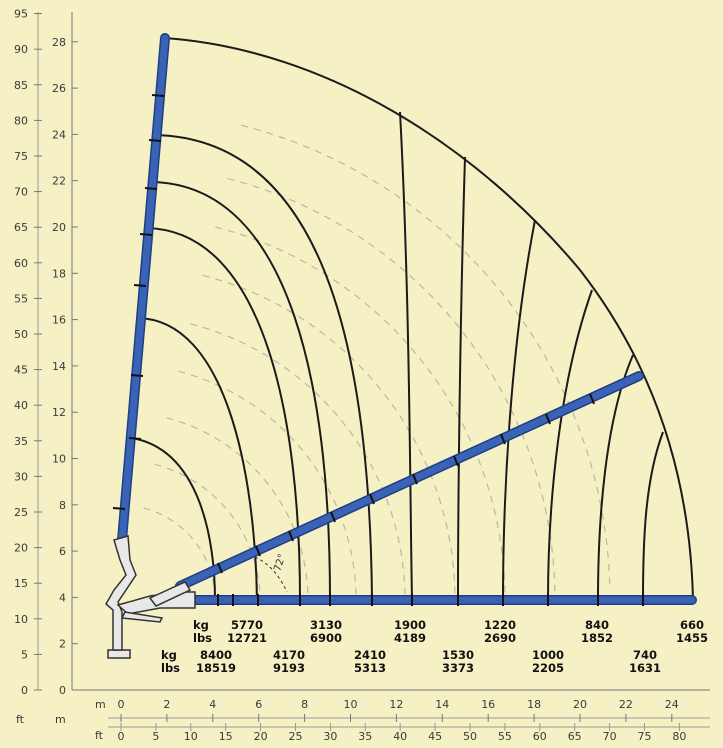  What do you see at coordinates (534, 704) in the screenshot?
I see `bottom-m-tick-label: 18` at bounding box center [534, 704].